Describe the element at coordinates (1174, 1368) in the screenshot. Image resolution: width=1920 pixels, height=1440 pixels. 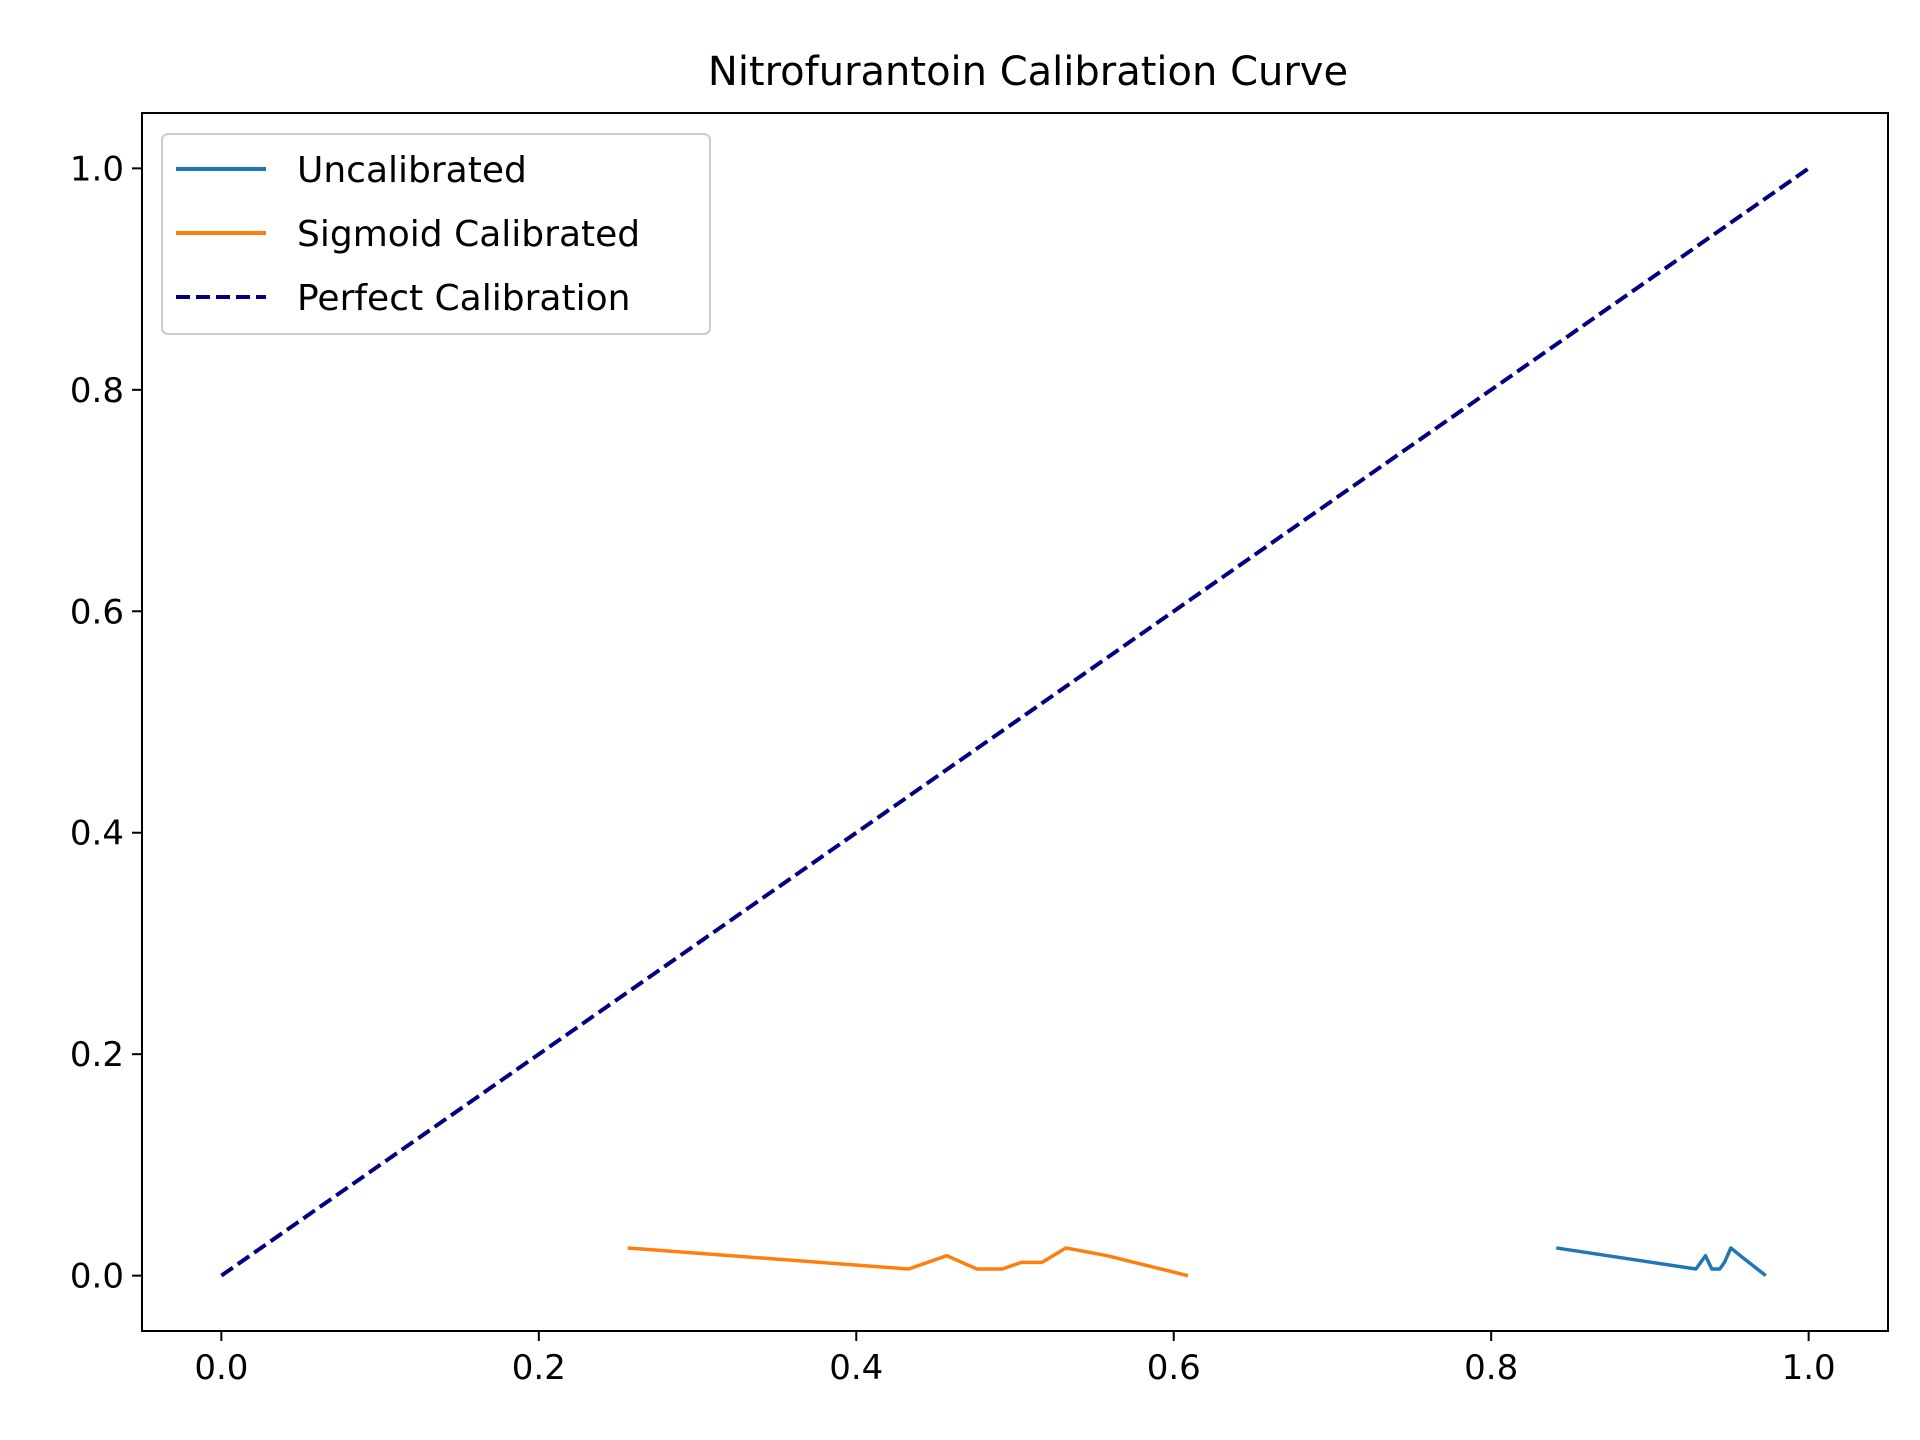
I see `x-tick-label: 0.6` at that location.